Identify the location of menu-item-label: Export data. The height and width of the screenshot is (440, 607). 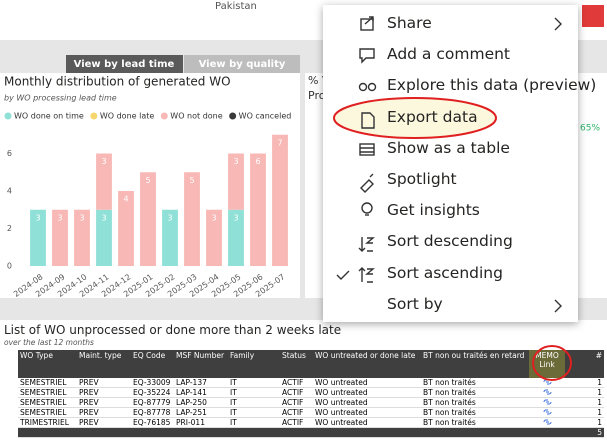
(432, 116).